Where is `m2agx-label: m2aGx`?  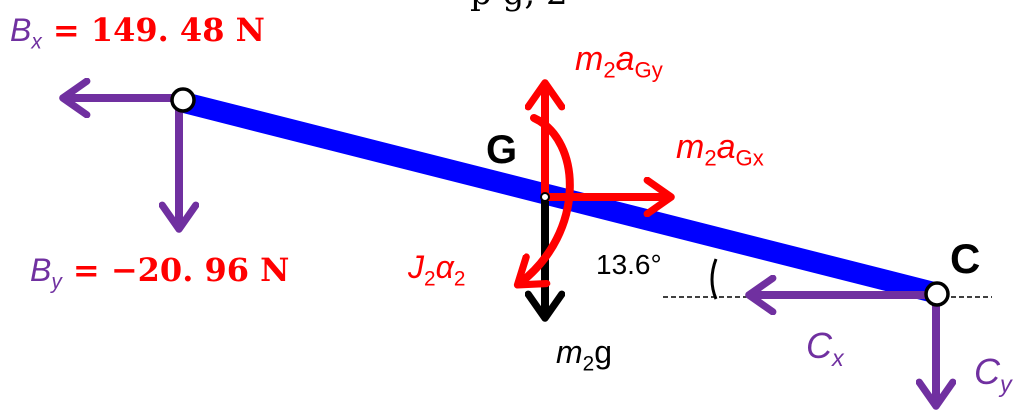 m2agx-label: m2aGx is located at coordinates (720, 149).